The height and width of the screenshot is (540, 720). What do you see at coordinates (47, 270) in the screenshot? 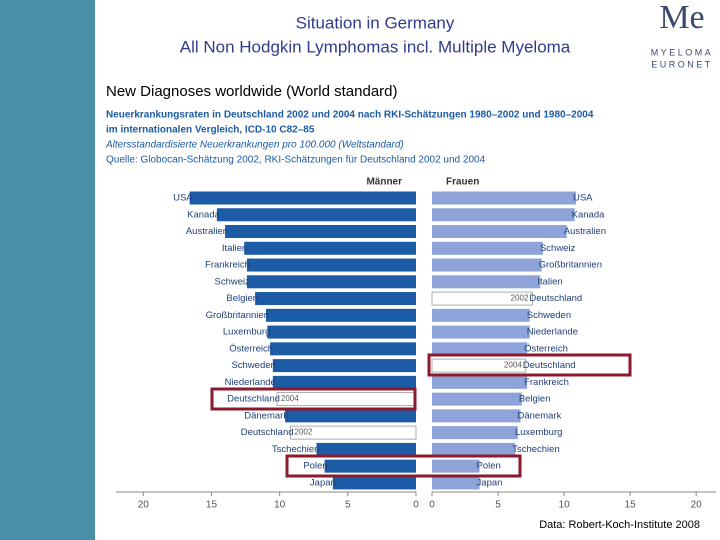
I see `sidebar` at bounding box center [47, 270].